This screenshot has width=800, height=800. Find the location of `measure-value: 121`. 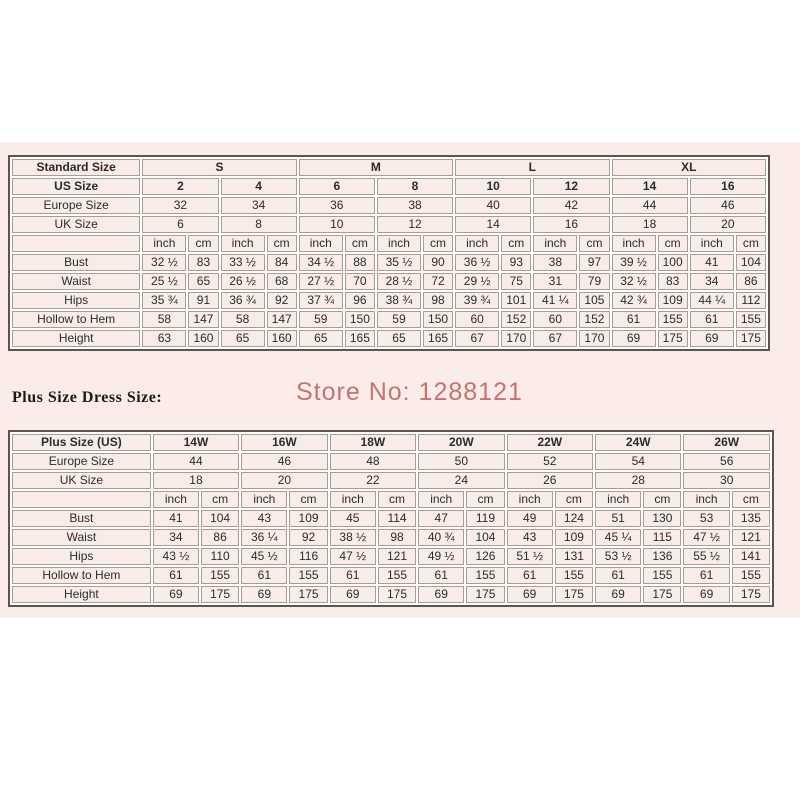

measure-value: 121 is located at coordinates (397, 556).